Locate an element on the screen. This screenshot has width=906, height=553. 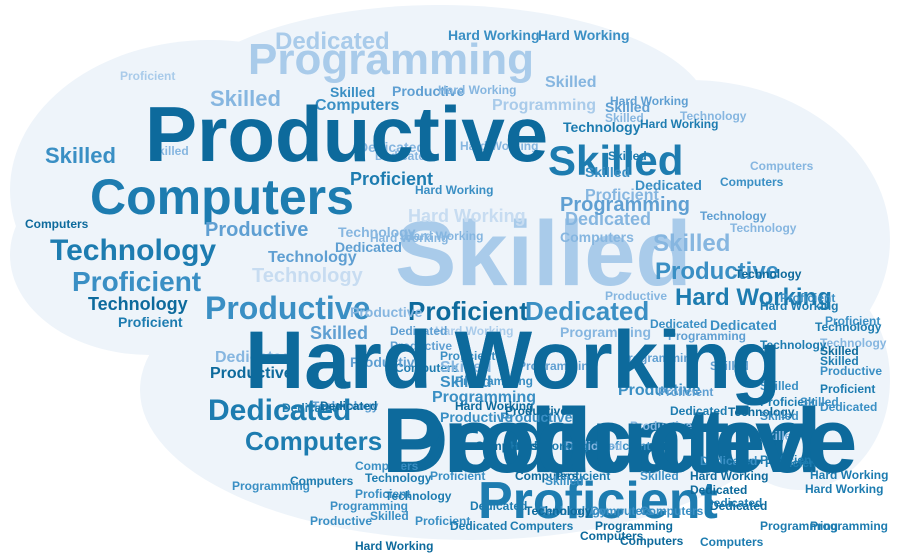
cloud-puff is located at coordinates (800, 380).